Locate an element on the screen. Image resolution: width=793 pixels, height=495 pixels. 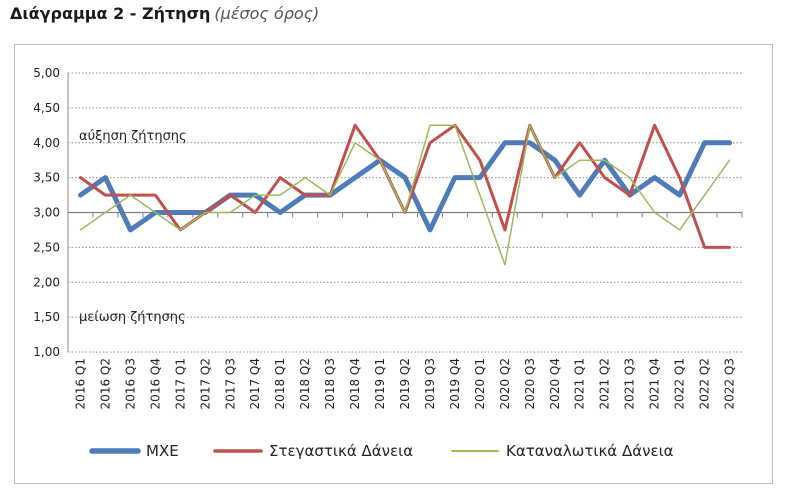
legend-label: ΜΧΕ is located at coordinates (162, 451).